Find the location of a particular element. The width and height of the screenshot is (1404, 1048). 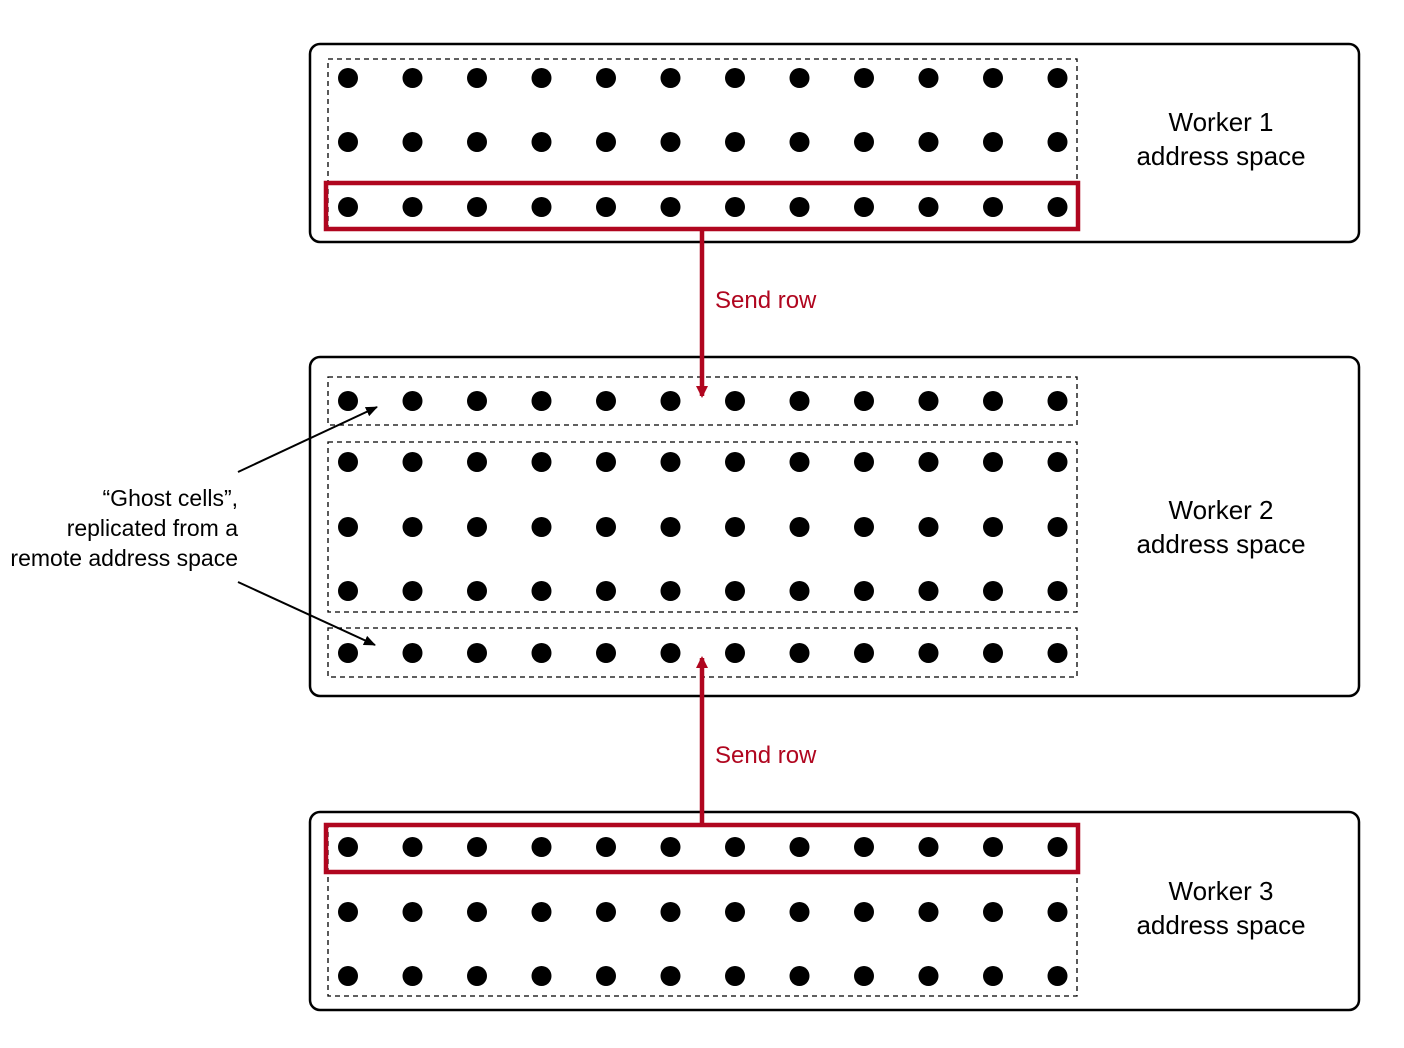

worker-1-owned-group is located at coordinates (702, 143).